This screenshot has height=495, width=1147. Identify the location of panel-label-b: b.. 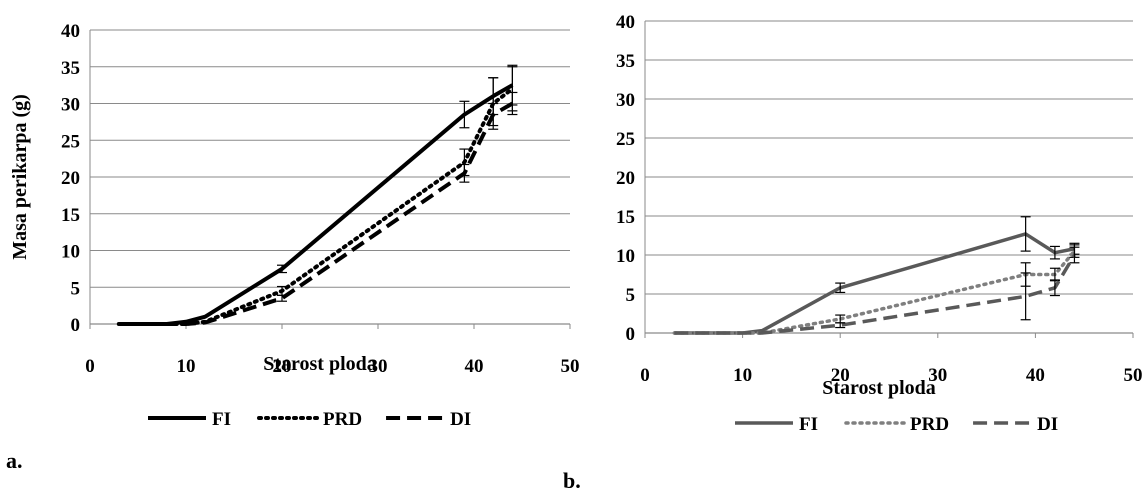
(572, 480).